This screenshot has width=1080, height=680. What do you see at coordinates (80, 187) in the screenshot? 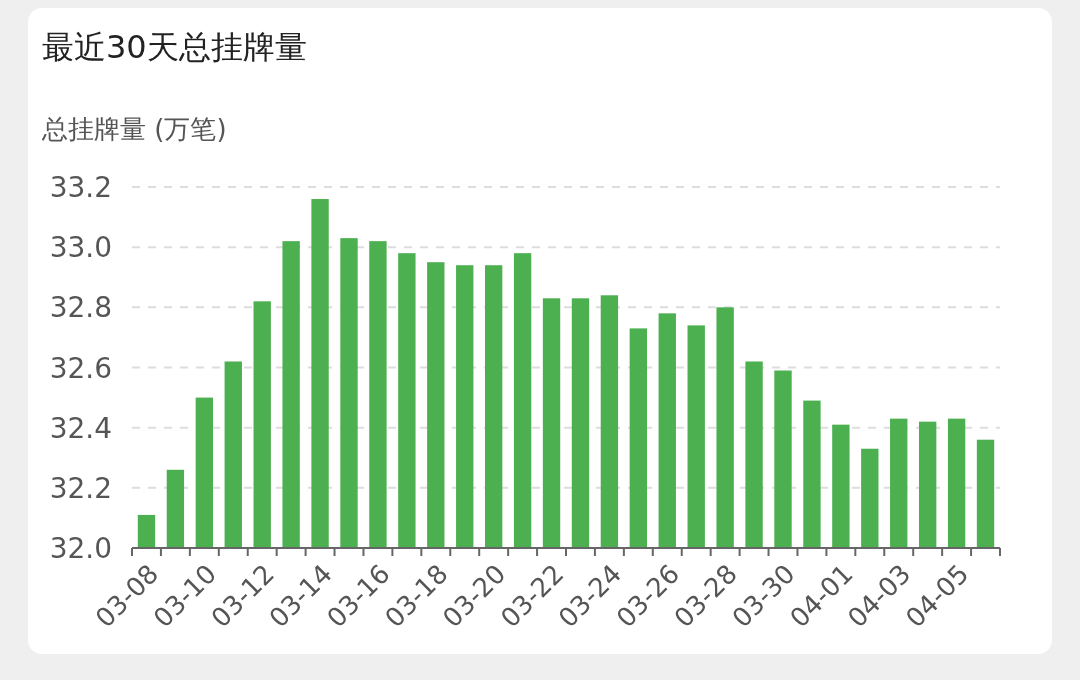
I see `y-tick-label: 33.2` at bounding box center [80, 187].